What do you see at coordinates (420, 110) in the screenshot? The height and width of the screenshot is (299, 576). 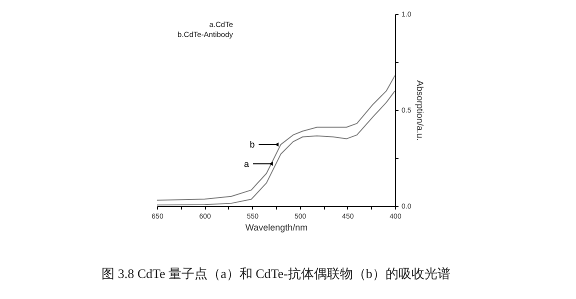 I see `y-axis-title: Absorption/a.u.` at bounding box center [420, 110].